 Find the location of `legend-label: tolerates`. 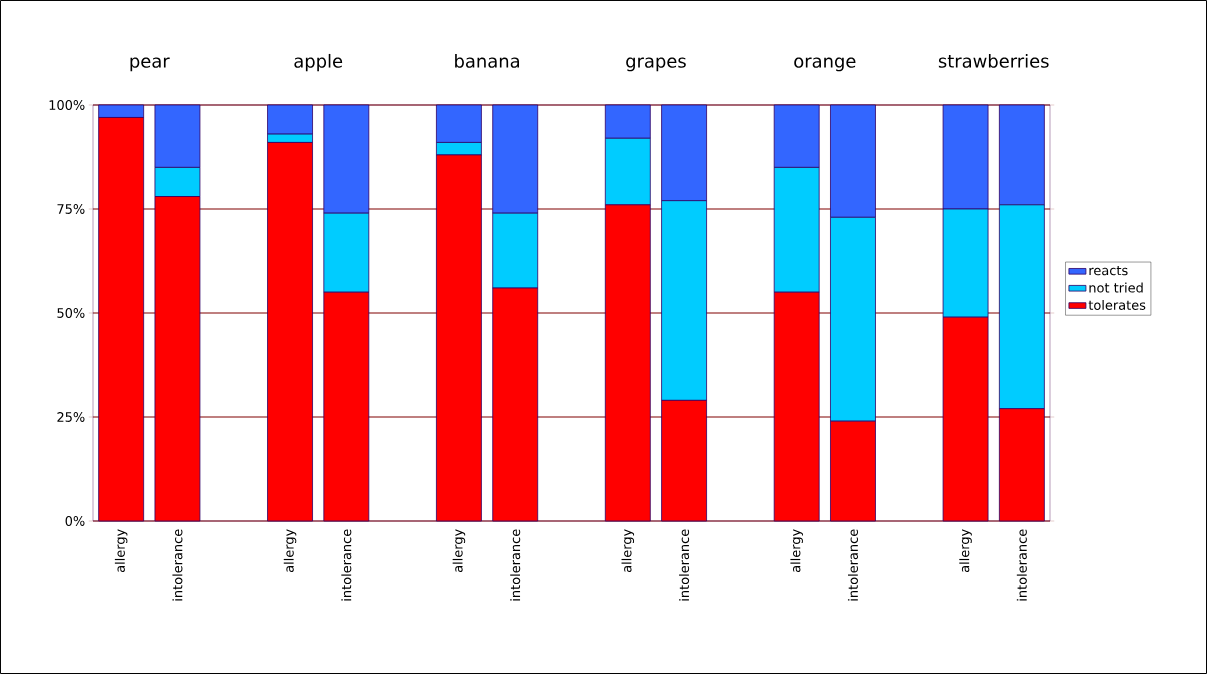

legend-label: tolerates is located at coordinates (1117, 304).